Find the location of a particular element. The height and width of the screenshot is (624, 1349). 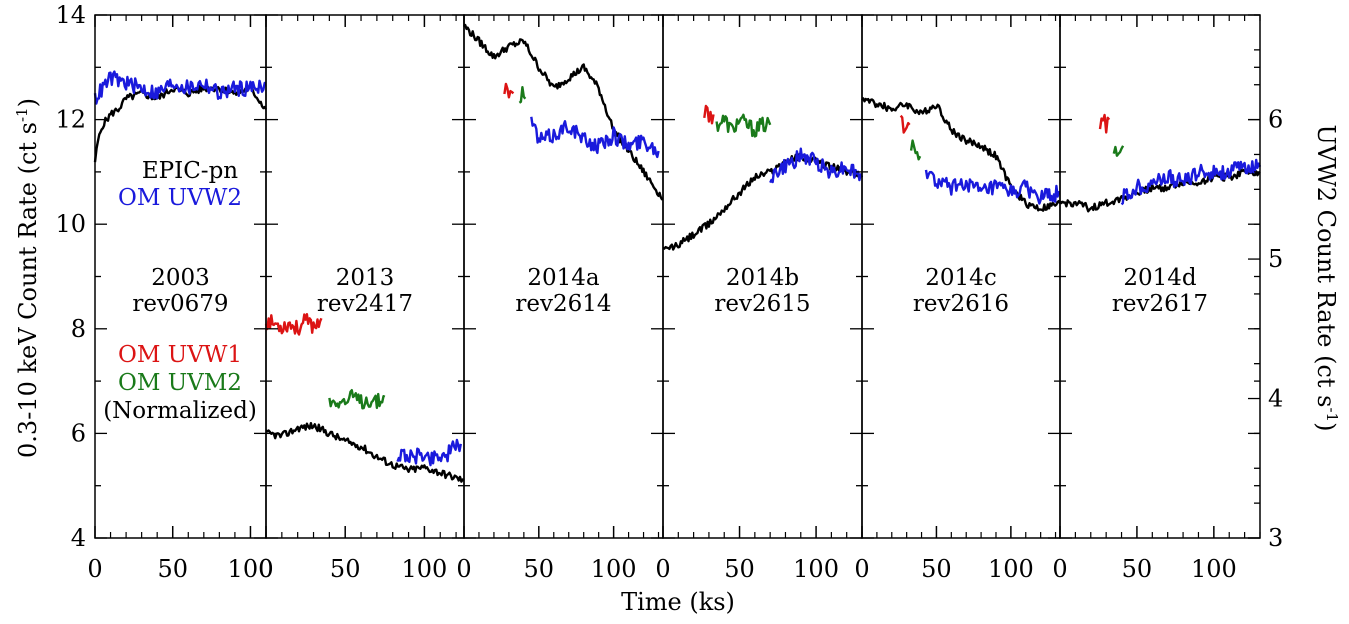

x-tick-label-2014c-50: 50 is located at coordinates (936, 569).